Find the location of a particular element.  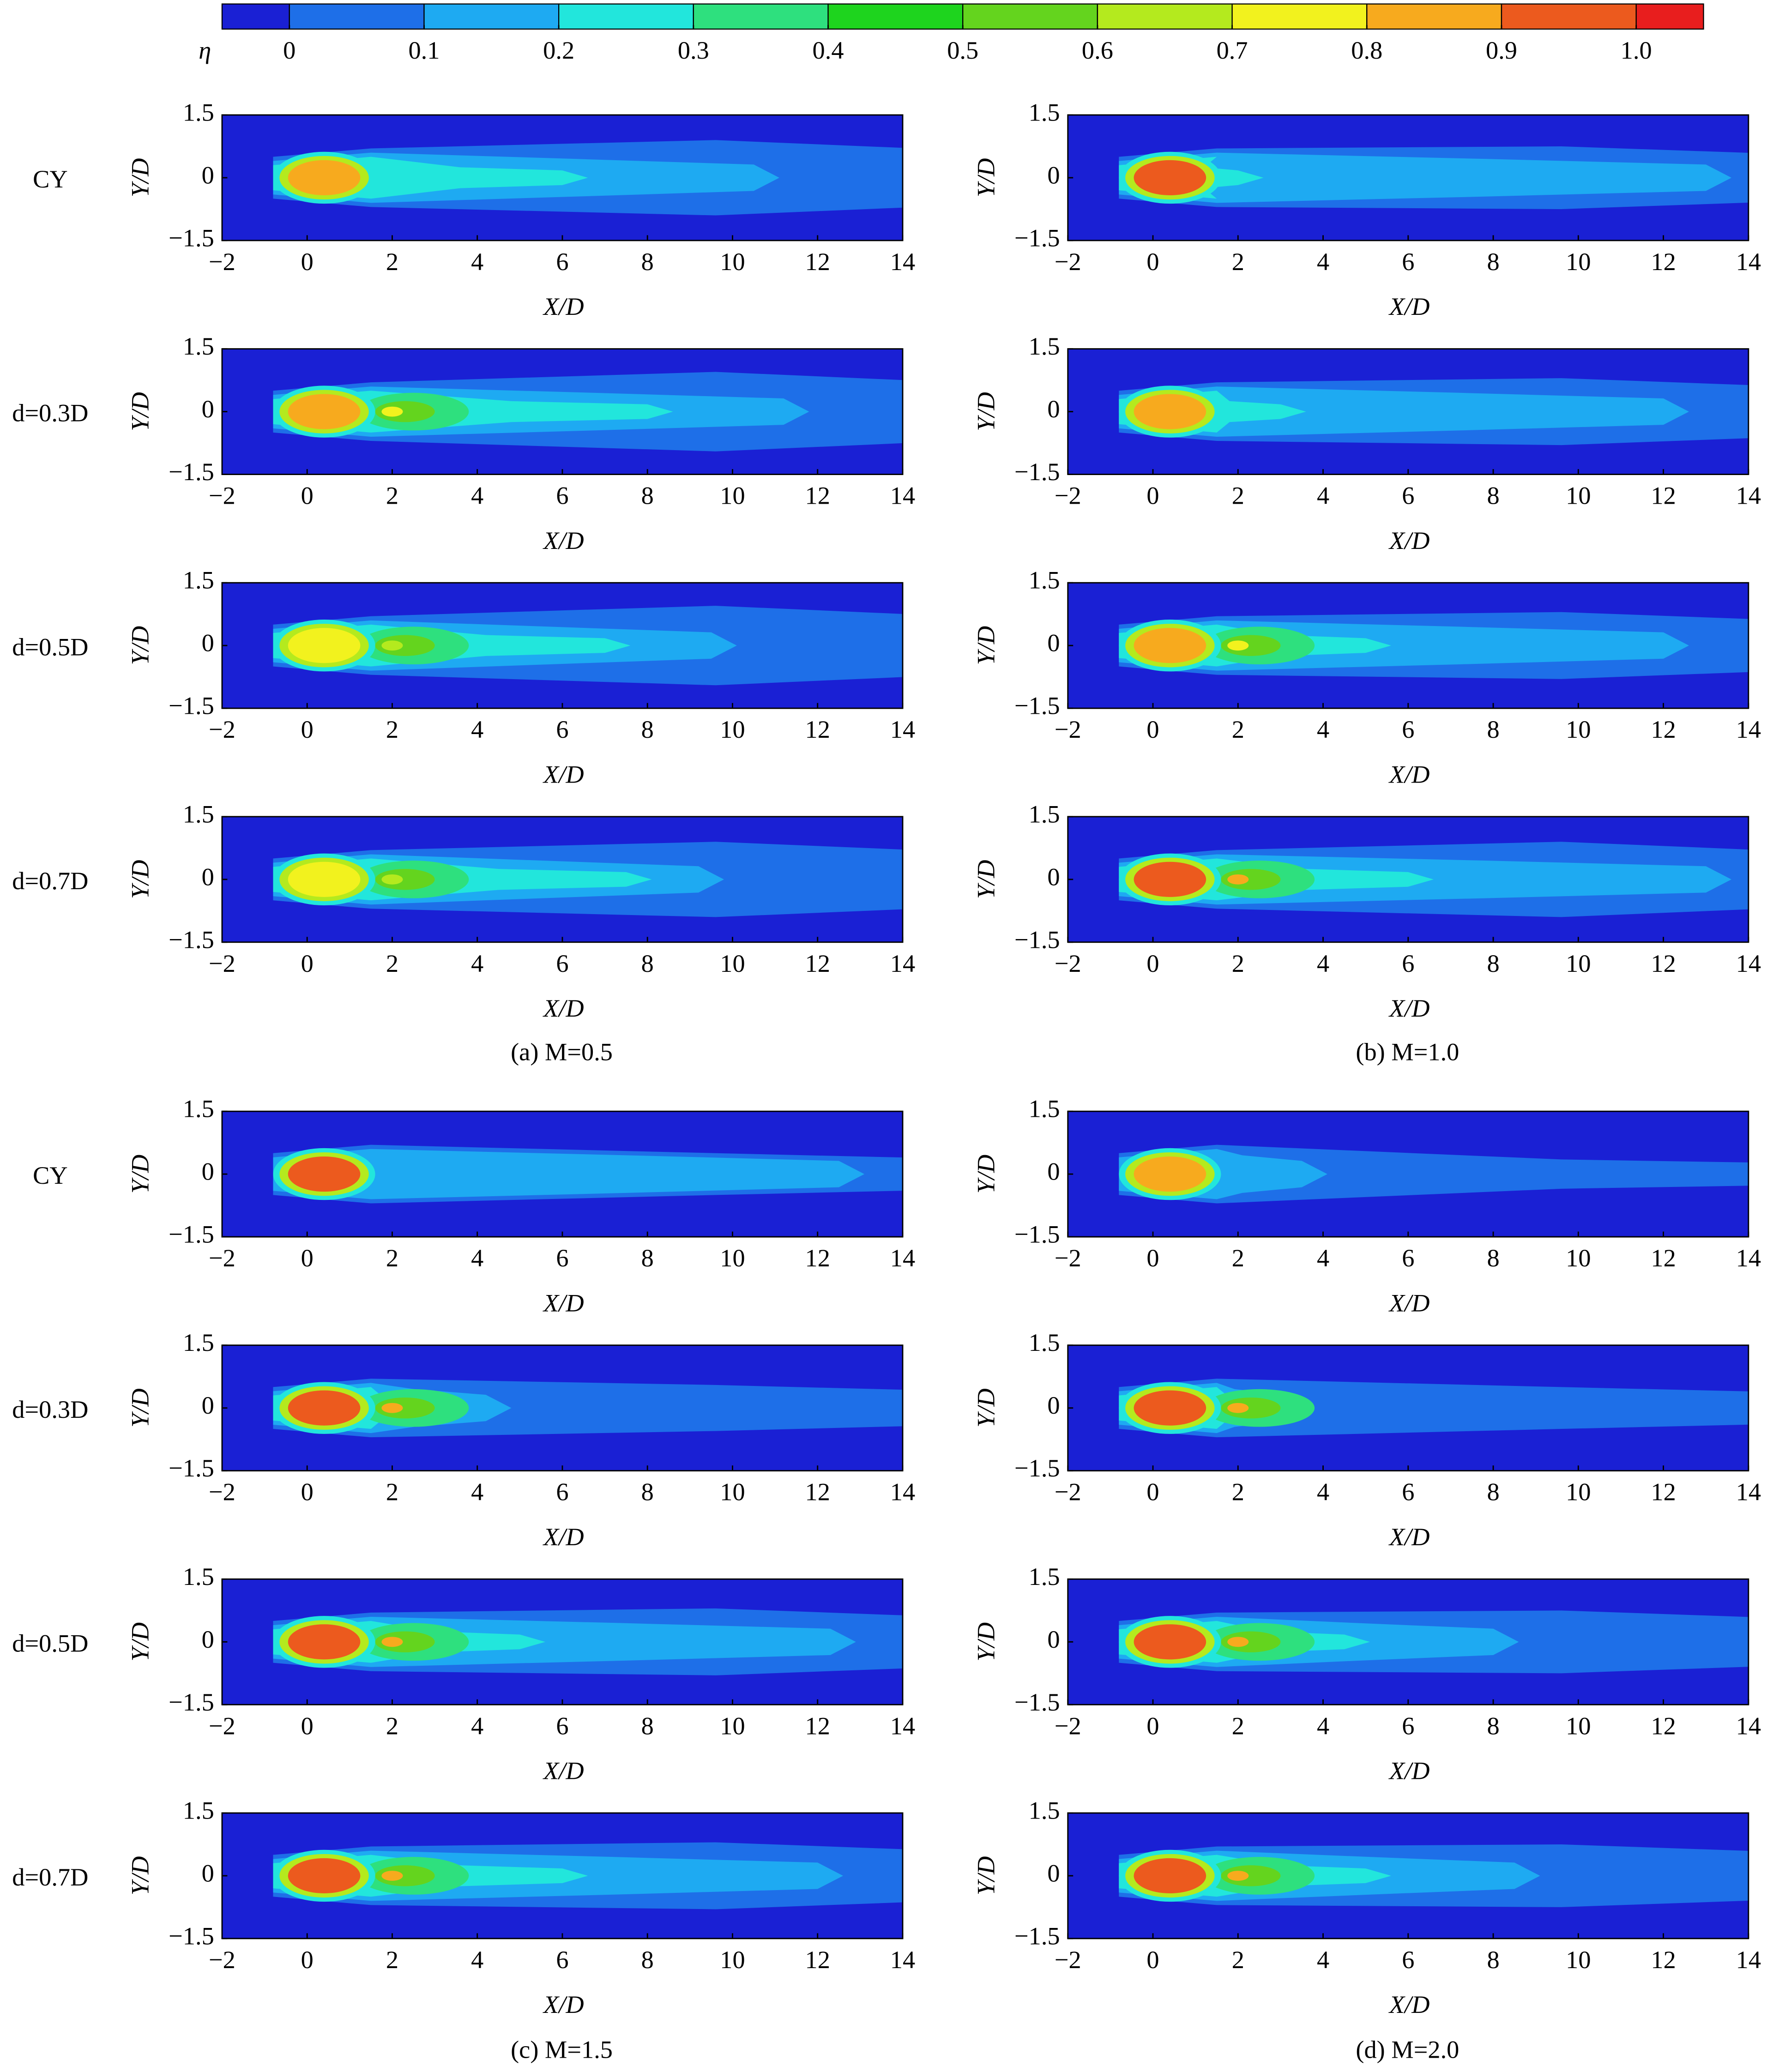

colorbar-tick-label: 1.0 is located at coordinates (1636, 50).